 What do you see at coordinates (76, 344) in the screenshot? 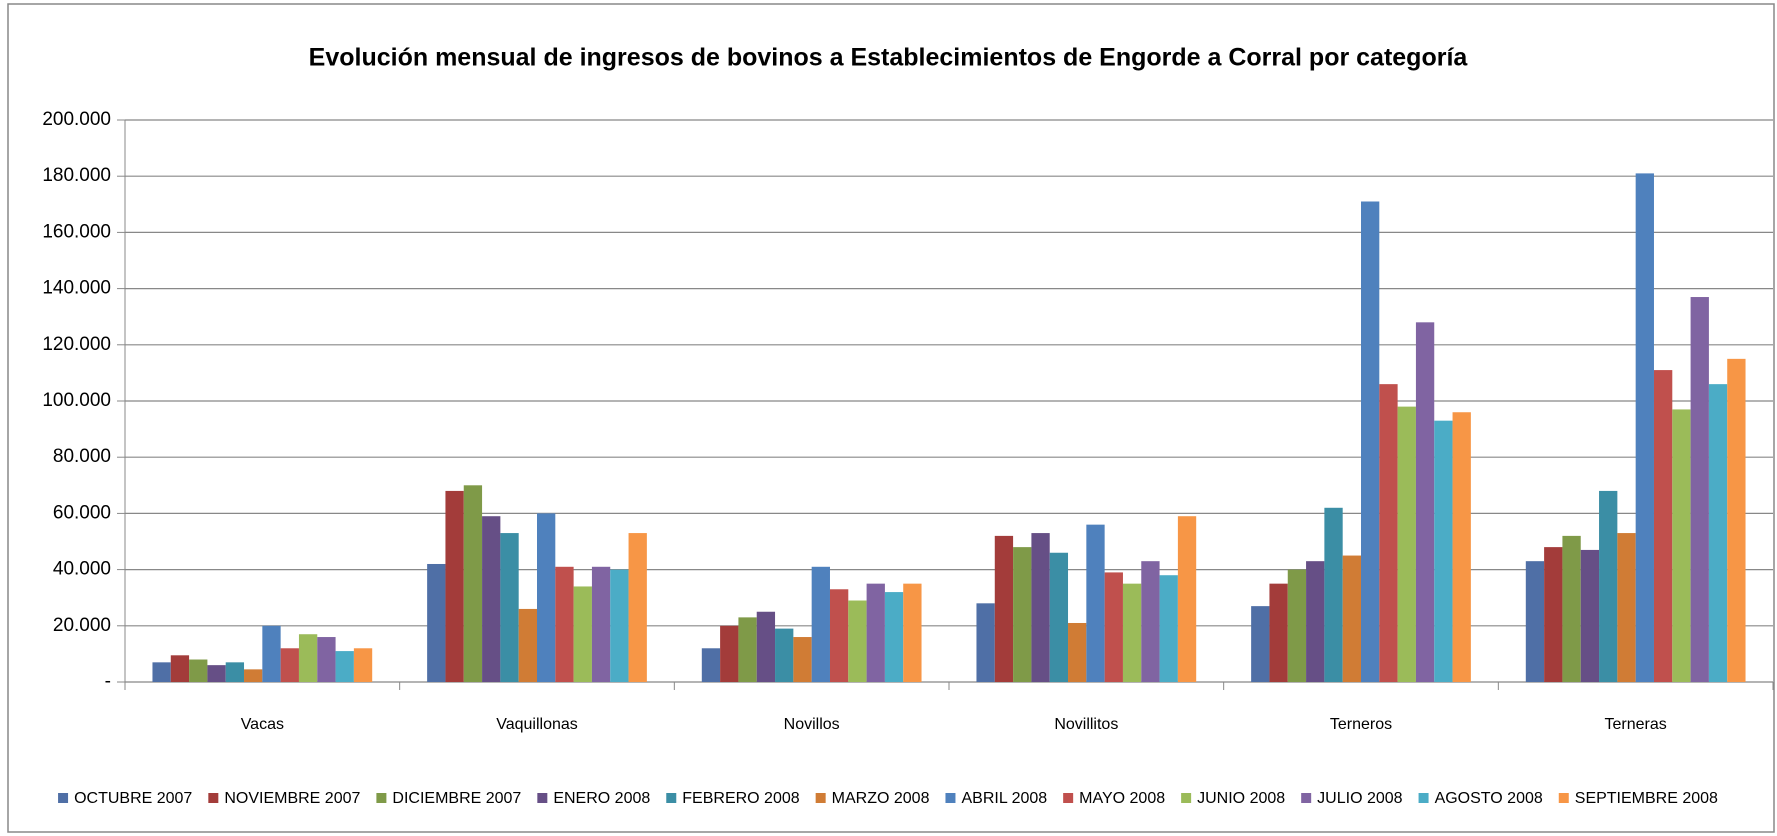
I see `y-tick-label: 120.000` at bounding box center [76, 344].